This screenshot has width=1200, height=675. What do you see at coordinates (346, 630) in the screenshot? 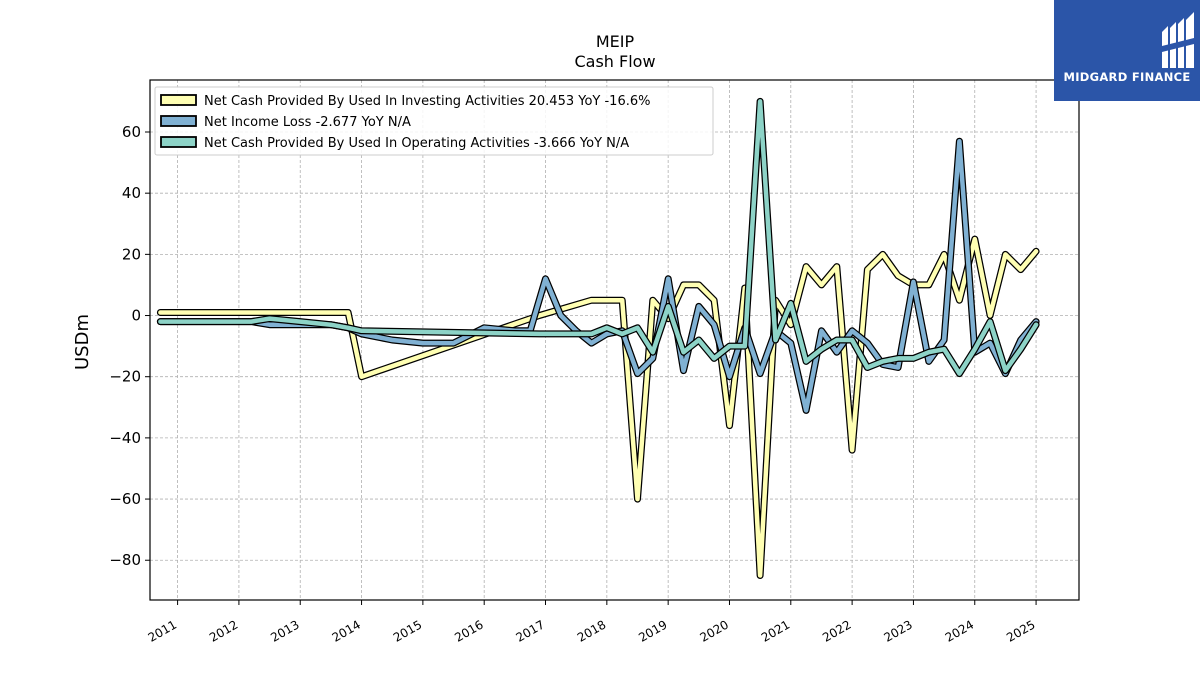
I see `x-tick-label: 2014` at bounding box center [346, 630].